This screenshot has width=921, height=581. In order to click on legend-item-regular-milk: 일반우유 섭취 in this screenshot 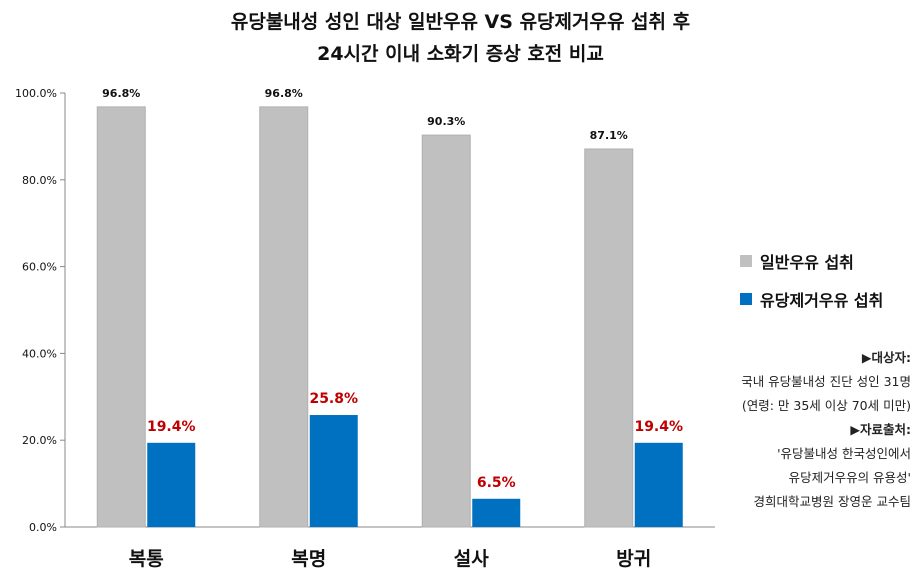, I will do `click(811, 261)`.